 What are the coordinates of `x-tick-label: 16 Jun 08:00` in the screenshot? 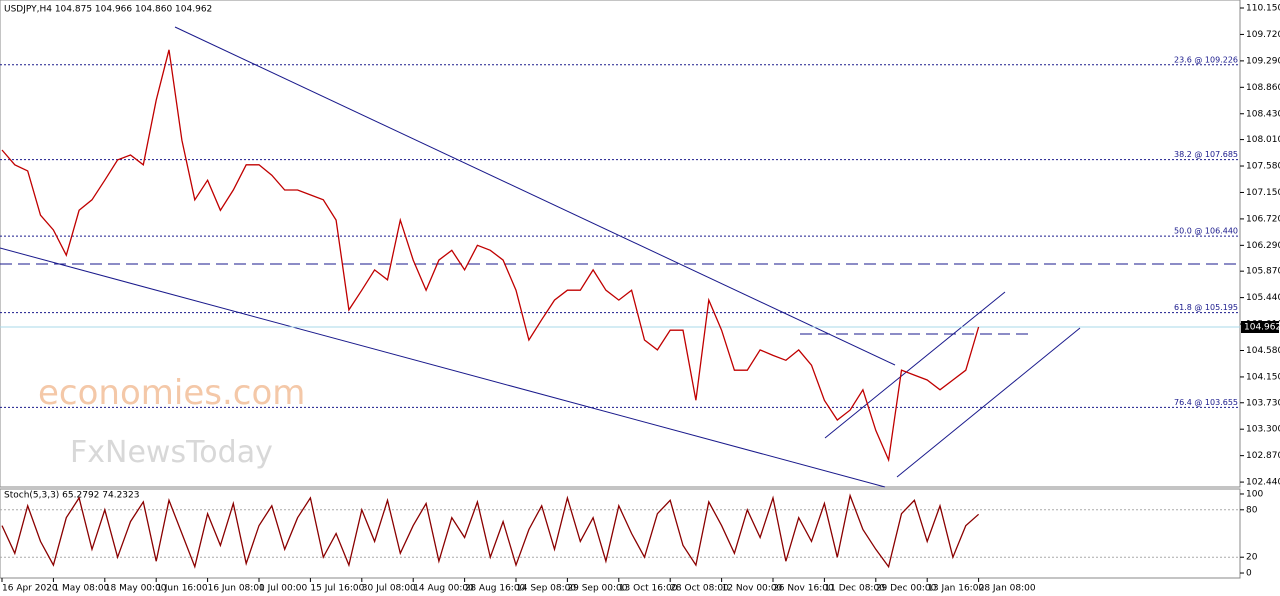 It's located at (236, 589).